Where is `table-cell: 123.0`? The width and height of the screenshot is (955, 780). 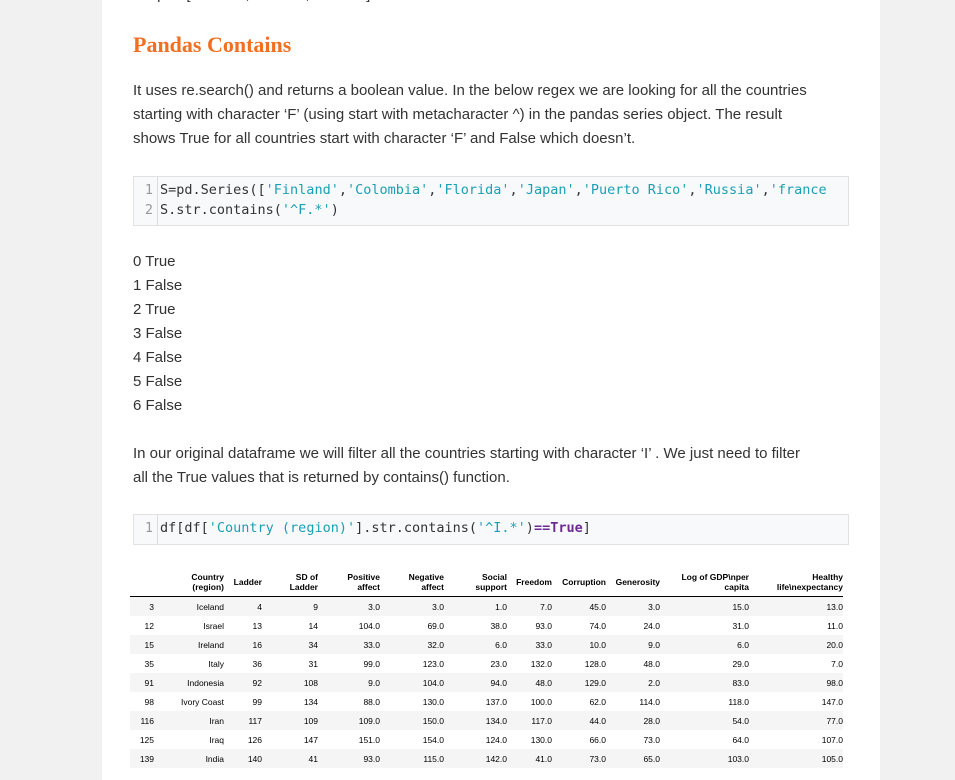
table-cell: 123.0 is located at coordinates (433, 663).